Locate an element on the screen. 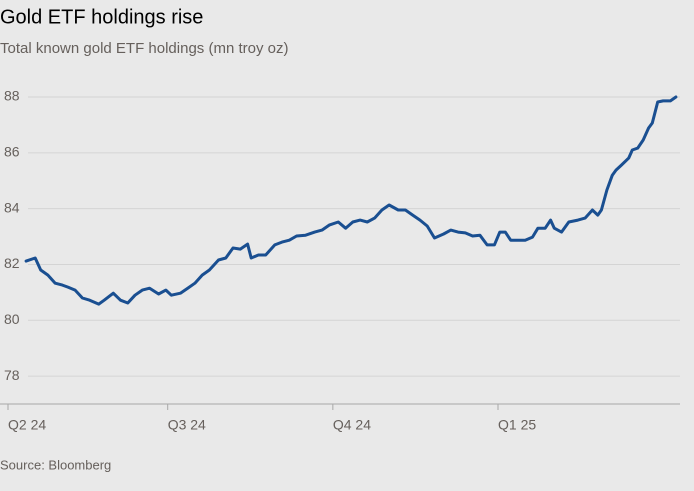 This screenshot has height=491, width=694. x-tick-label: Q1 25 is located at coordinates (517, 425).